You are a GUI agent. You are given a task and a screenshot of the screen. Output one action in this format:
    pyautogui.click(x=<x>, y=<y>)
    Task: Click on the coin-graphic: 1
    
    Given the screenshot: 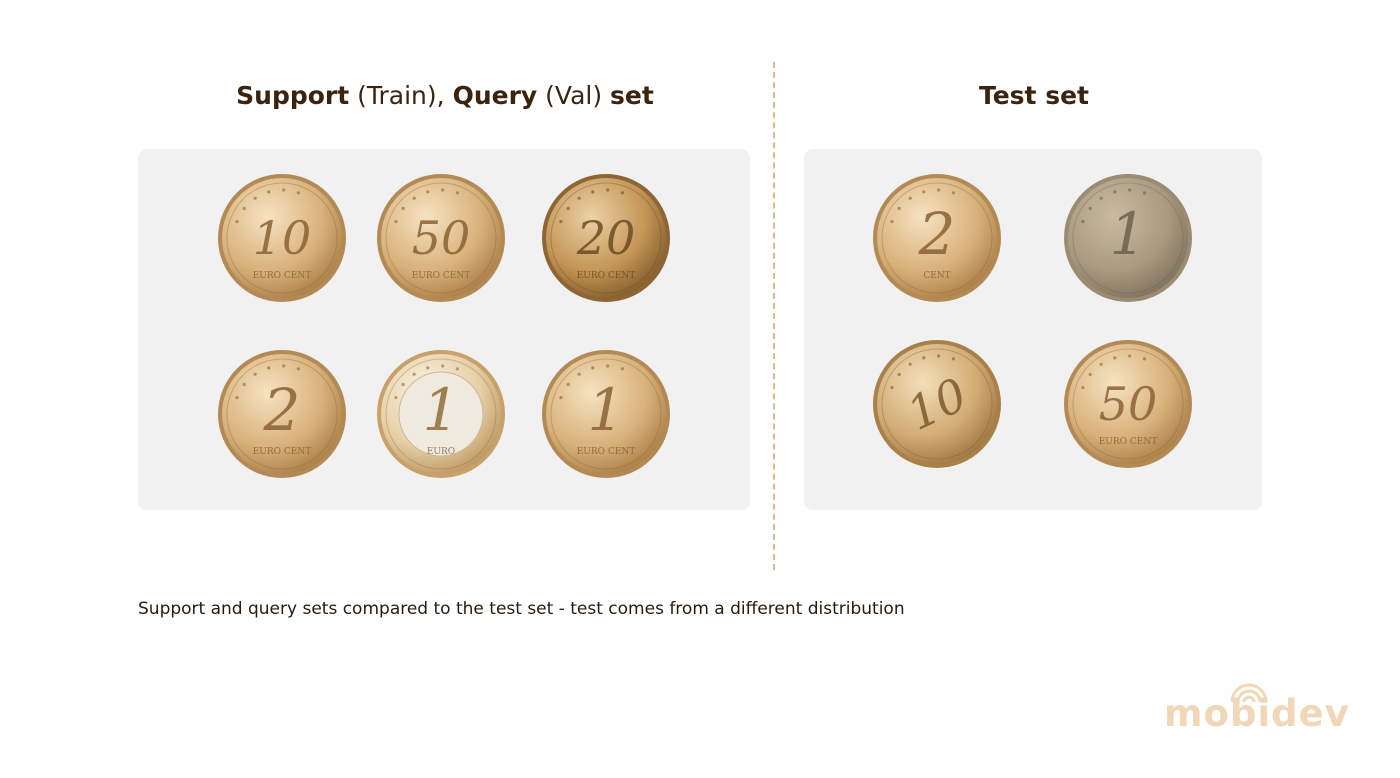 What is the action you would take?
    pyautogui.click(x=1128, y=238)
    